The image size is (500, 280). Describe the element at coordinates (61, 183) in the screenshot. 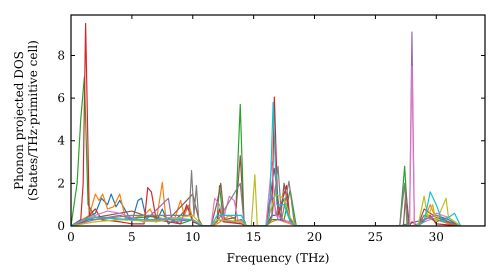

I see `y-tick-label: 2` at that location.